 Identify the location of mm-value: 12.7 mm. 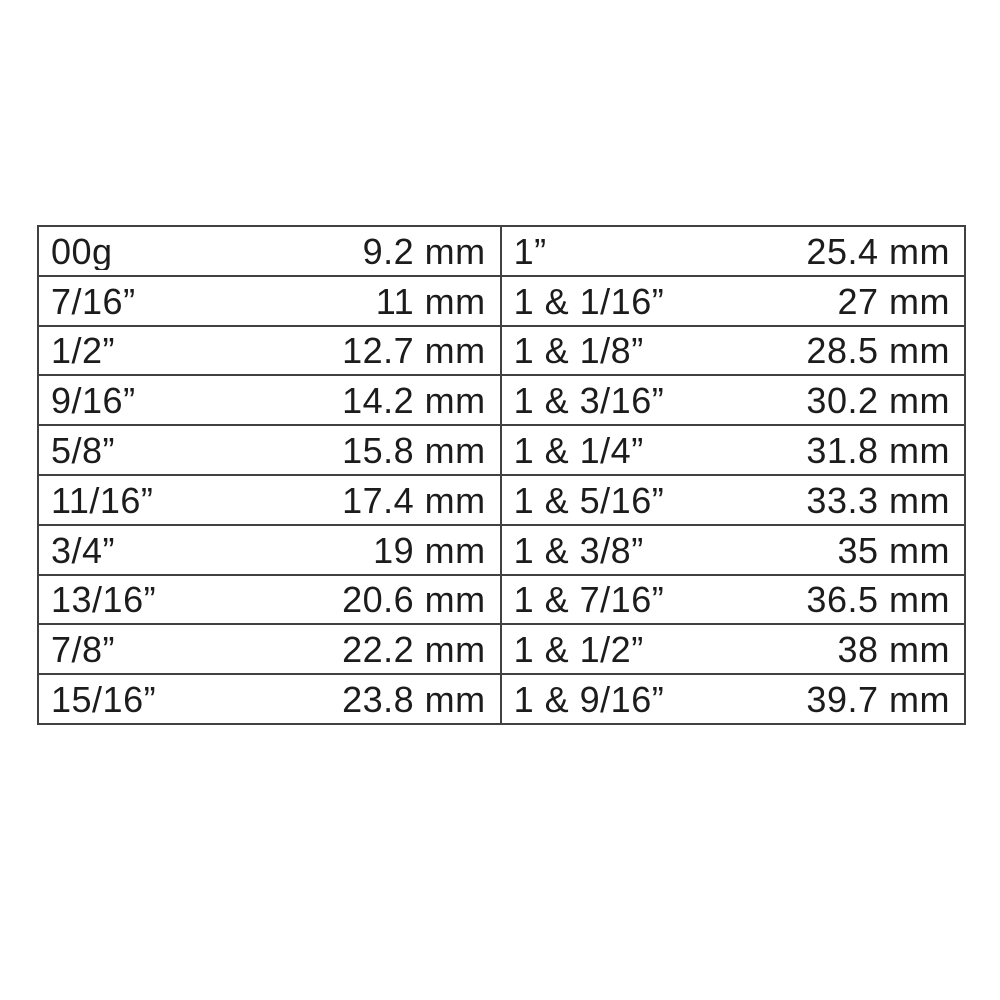
(414, 350).